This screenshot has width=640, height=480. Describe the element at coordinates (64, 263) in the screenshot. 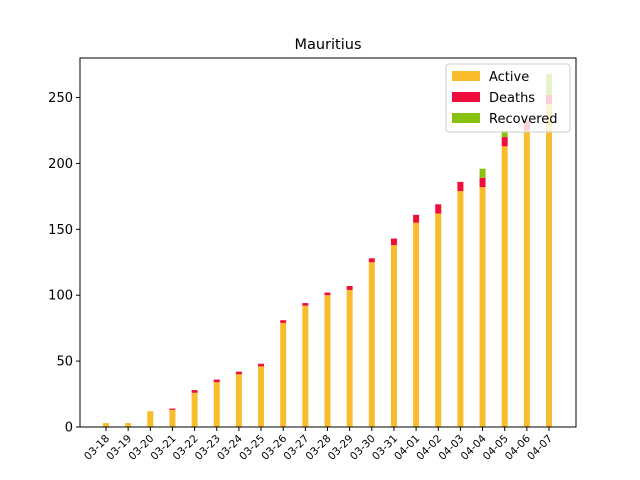

I see `y-axis: 0 50 100 150 200 250` at that location.